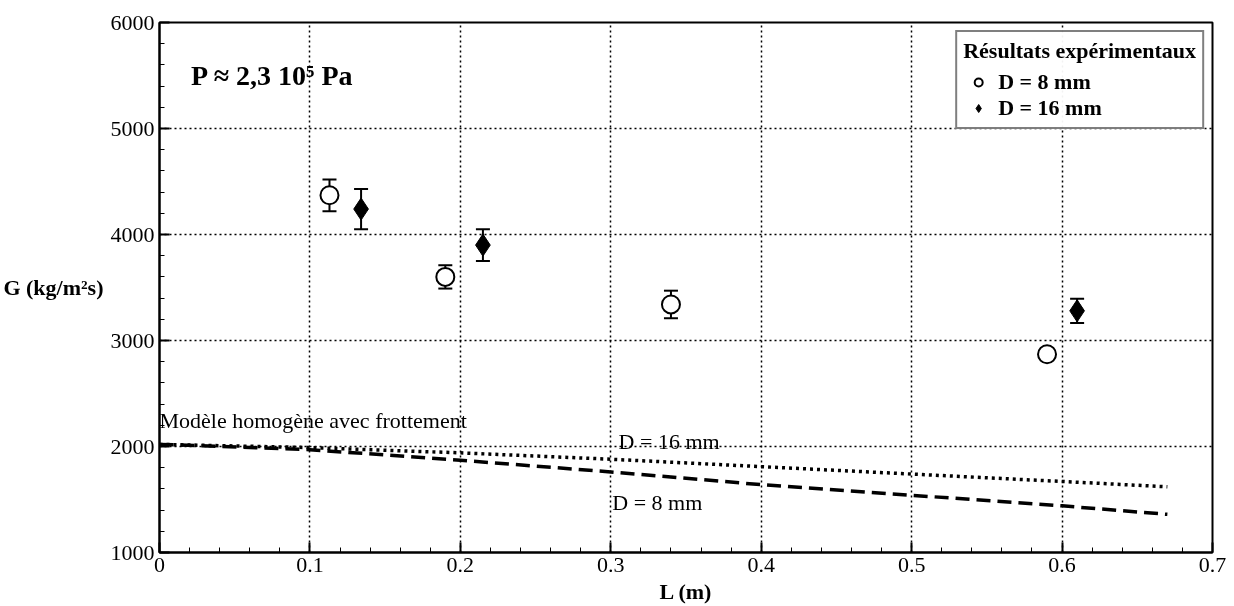 Image resolution: width=1234 pixels, height=606 pixels. I want to click on x-tick-label: 0.6, so click(1062, 564).